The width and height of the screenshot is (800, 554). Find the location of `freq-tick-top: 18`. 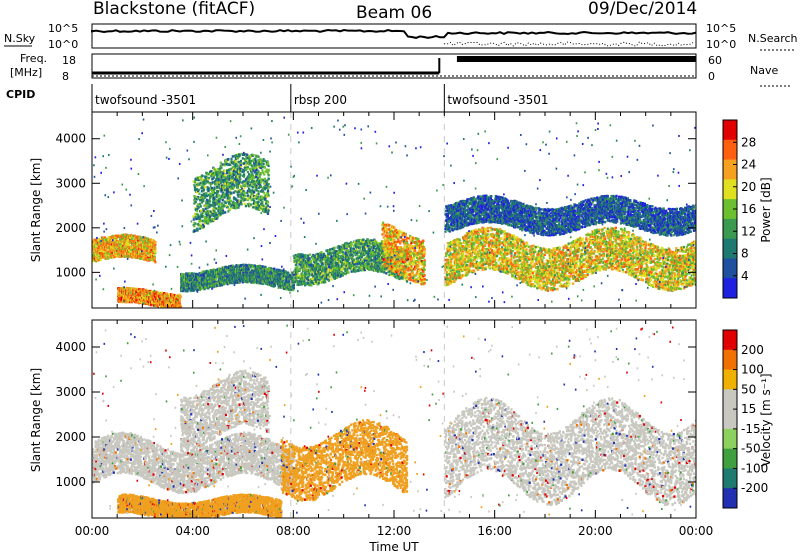

freq-tick-top: 18 is located at coordinates (69, 60).